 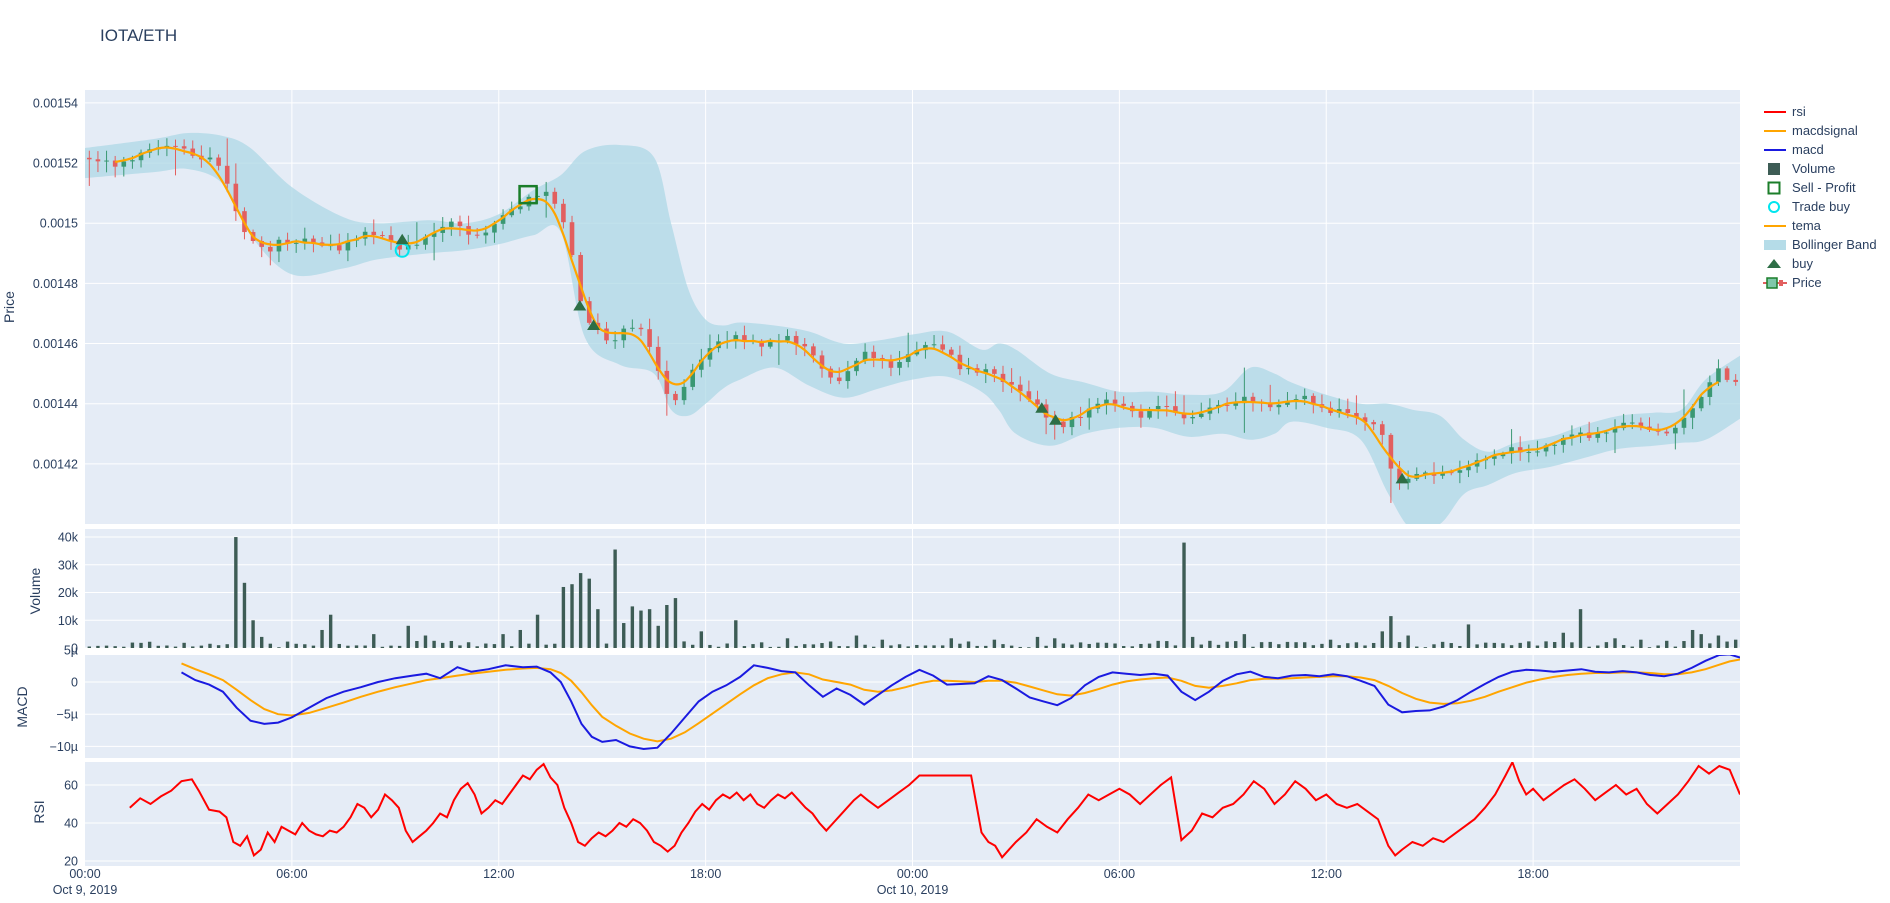 I want to click on svg-text: RSI, so click(x=39, y=811).